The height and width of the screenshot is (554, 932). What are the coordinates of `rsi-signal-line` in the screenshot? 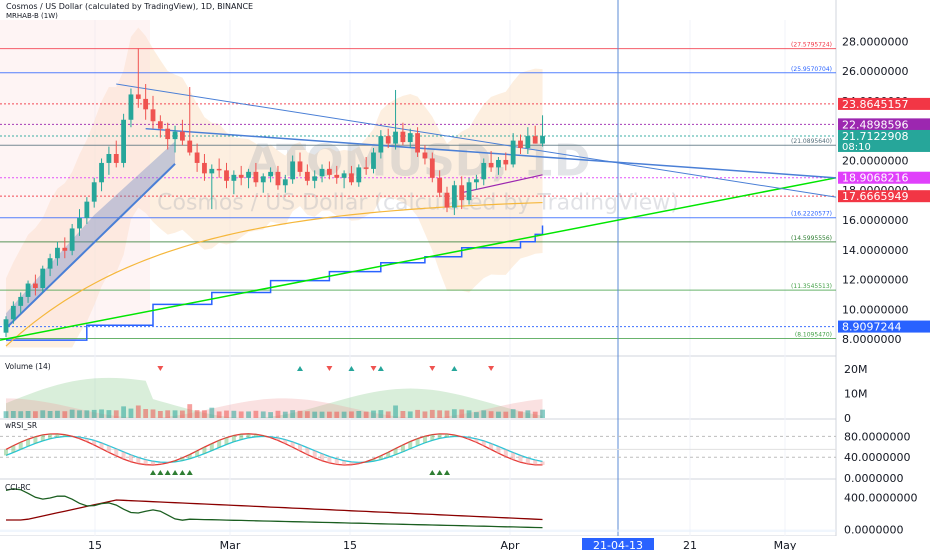 It's located at (274, 449).